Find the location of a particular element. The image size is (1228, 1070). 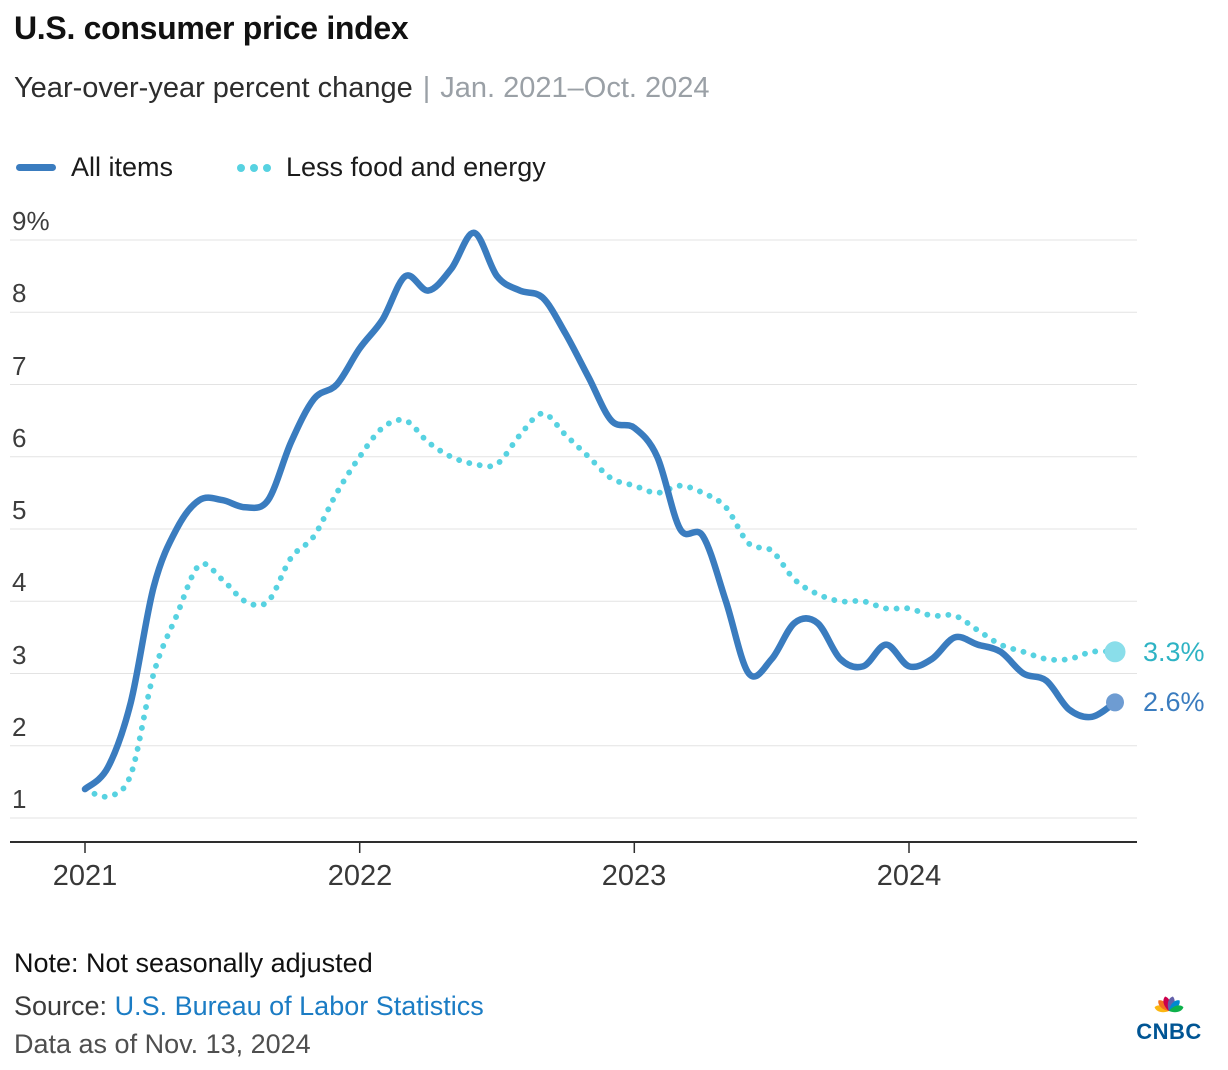

x-axis-label: 2022 is located at coordinates (360, 876).